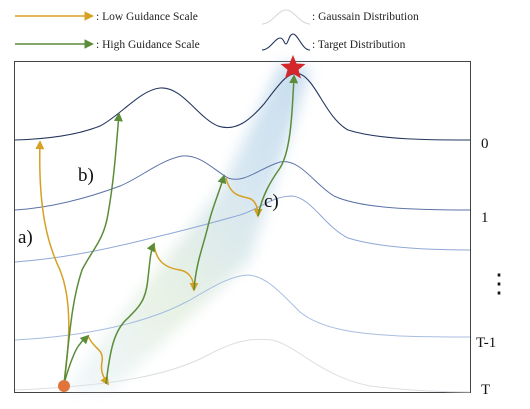  What do you see at coordinates (93, 248) in the screenshot?
I see `high-guidance-arrow-b` at bounding box center [93, 248].